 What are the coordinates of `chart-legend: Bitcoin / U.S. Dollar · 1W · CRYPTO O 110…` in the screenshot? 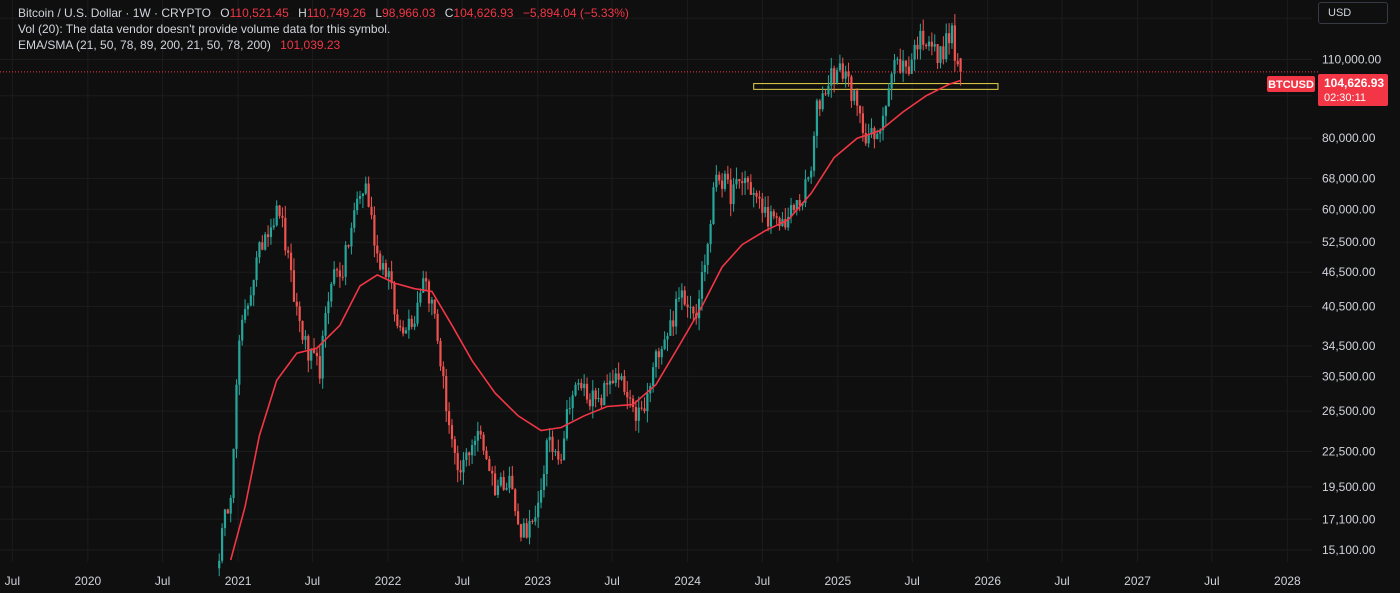 It's located at (323, 29).